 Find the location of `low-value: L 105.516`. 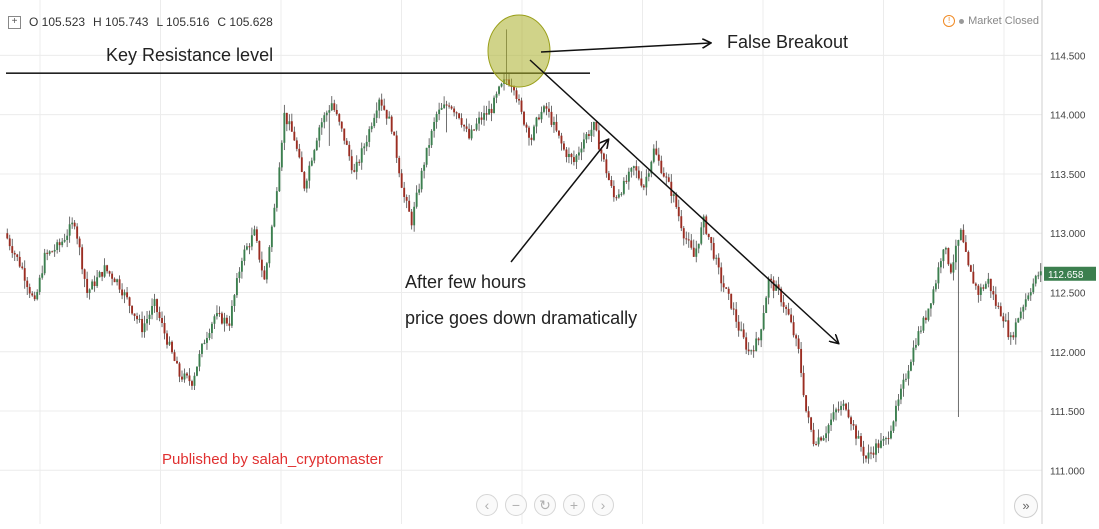

low-value: L 105.516 is located at coordinates (183, 22).